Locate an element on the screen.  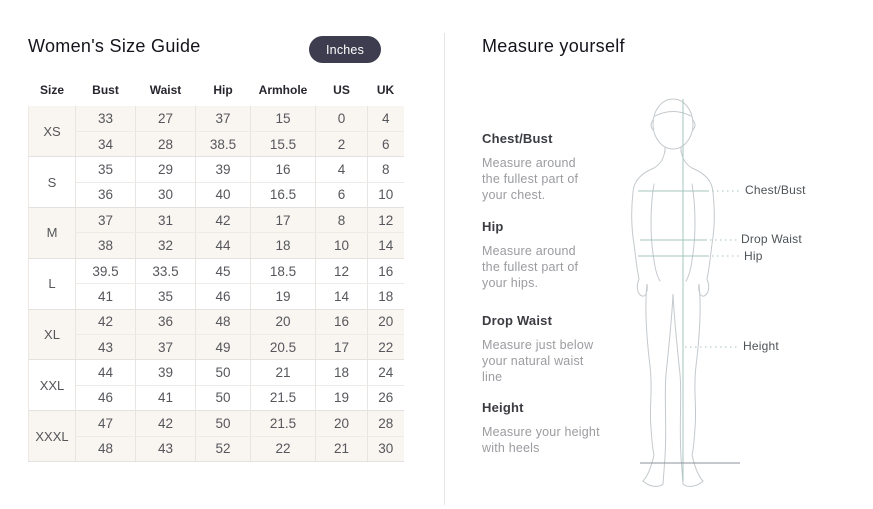
cell-bust-xxxl-1: 47 is located at coordinates (105, 423).